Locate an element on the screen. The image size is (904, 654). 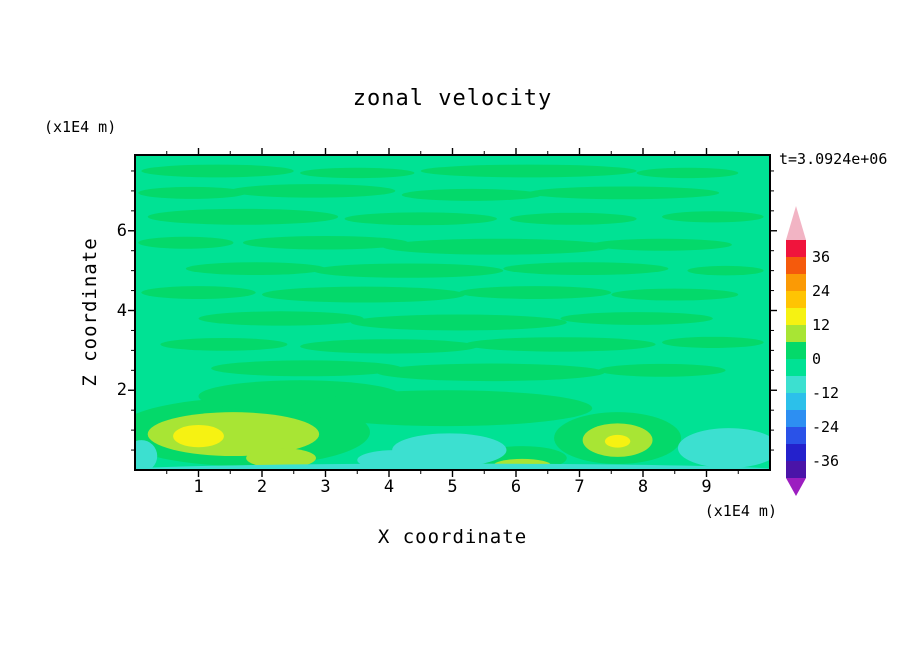
colorbar-tick-label: 12 is located at coordinates (821, 325).